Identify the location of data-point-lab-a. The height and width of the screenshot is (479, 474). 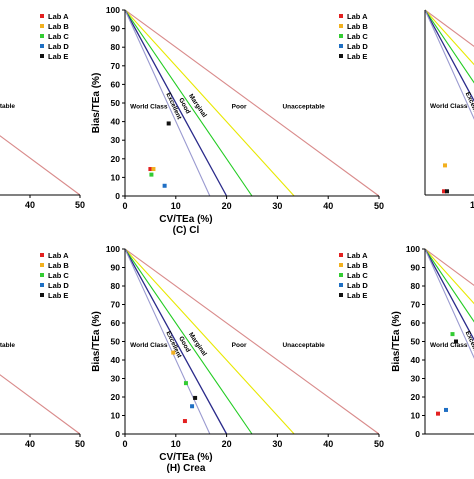
(150, 169).